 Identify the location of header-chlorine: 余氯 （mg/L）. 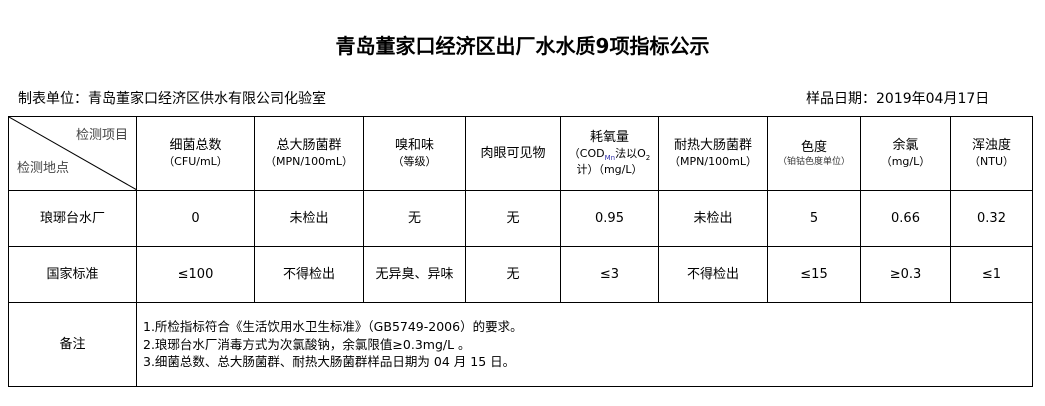
(905, 153).